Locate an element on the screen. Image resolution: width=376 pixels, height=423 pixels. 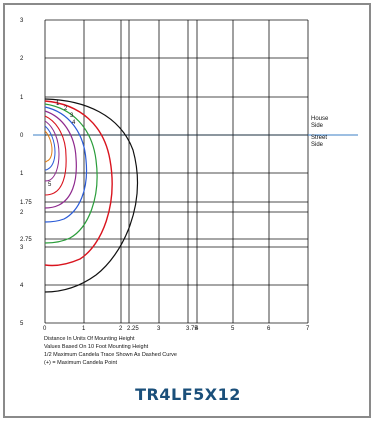
x-tick-label: 0 is located at coordinates (45, 329).